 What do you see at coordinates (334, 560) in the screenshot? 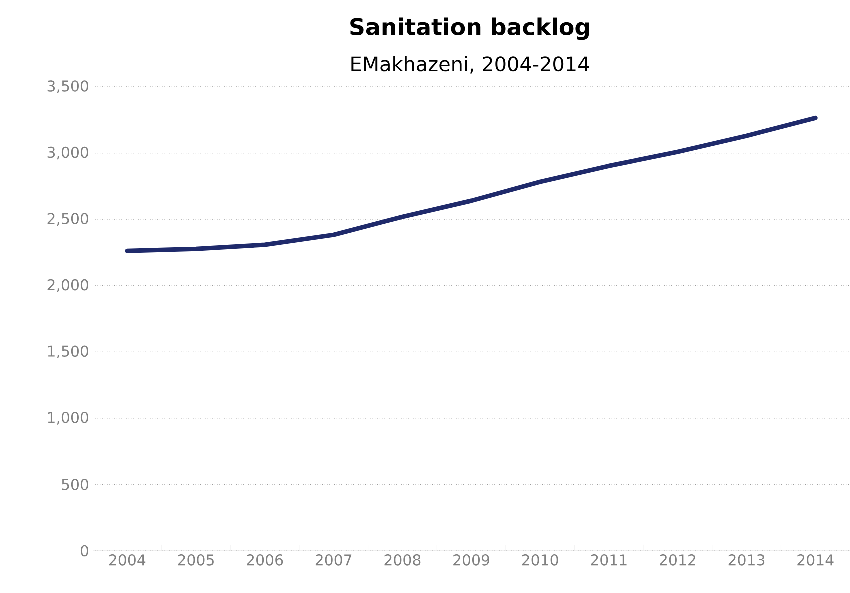
I see `x-tick-label: 2007` at bounding box center [334, 560].